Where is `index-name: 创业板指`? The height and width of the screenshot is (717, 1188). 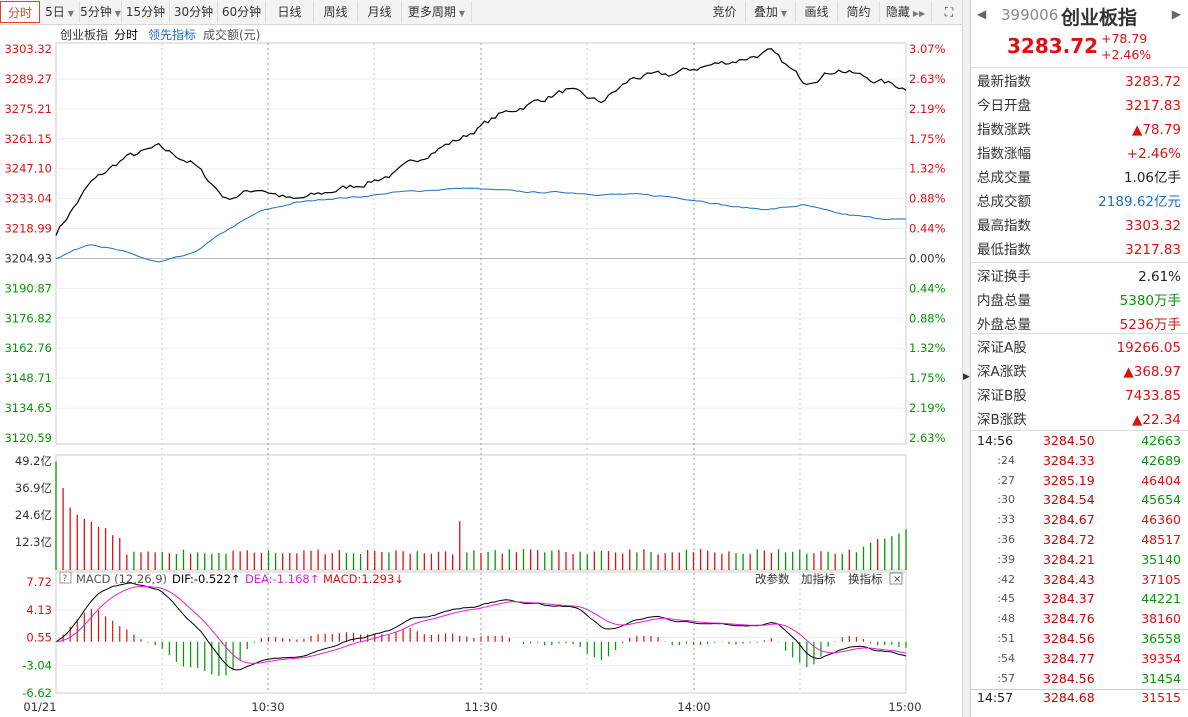 index-name: 创业板指 is located at coordinates (1099, 18).